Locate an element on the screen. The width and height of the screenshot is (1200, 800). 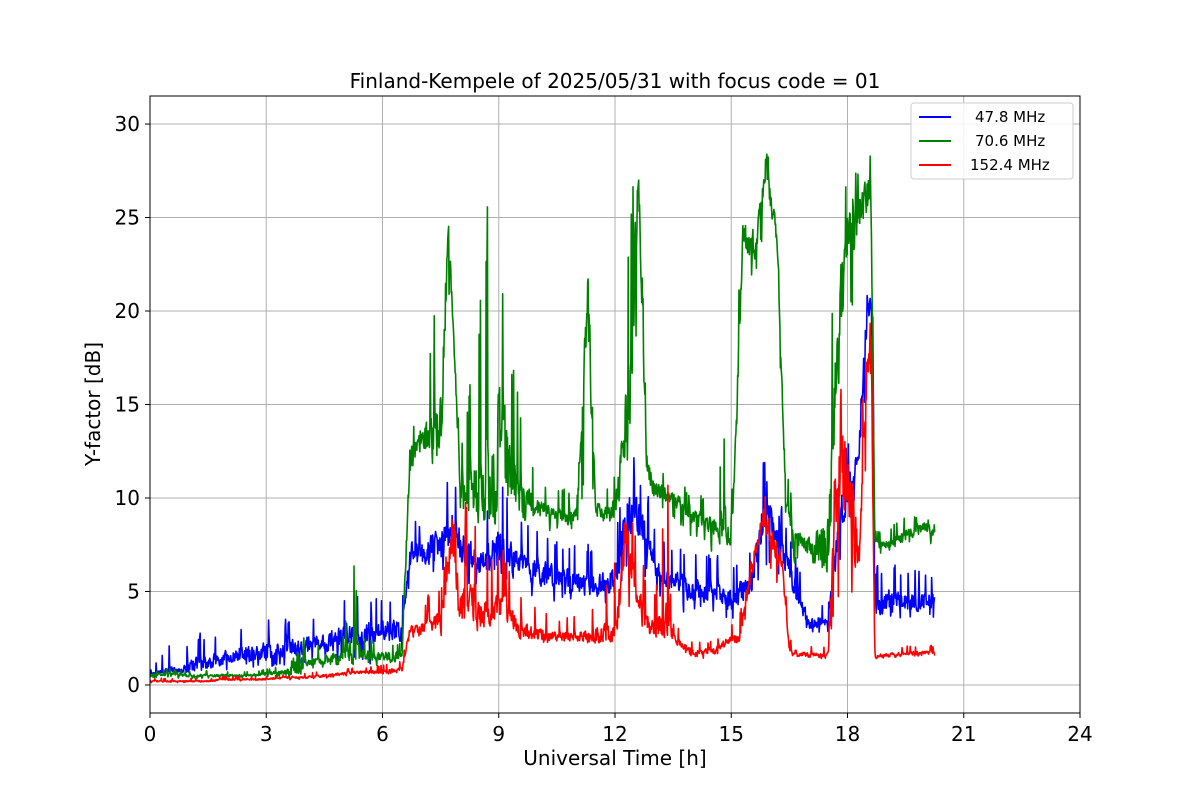
y-axis-label: Y-factor [dB] is located at coordinates (93, 404).